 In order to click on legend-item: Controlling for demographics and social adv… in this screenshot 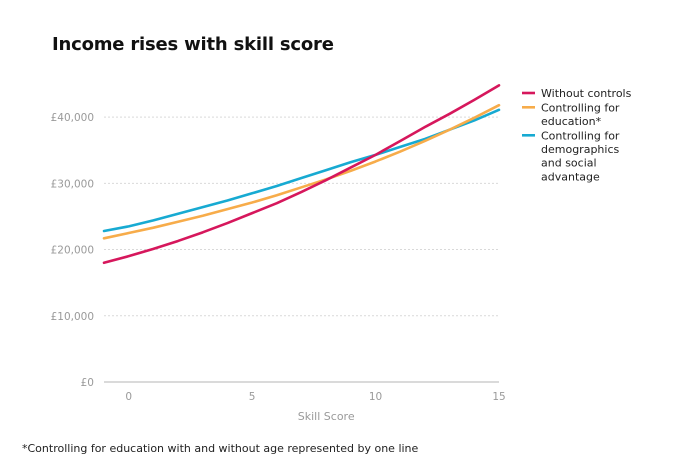, I will do `click(571, 156)`.